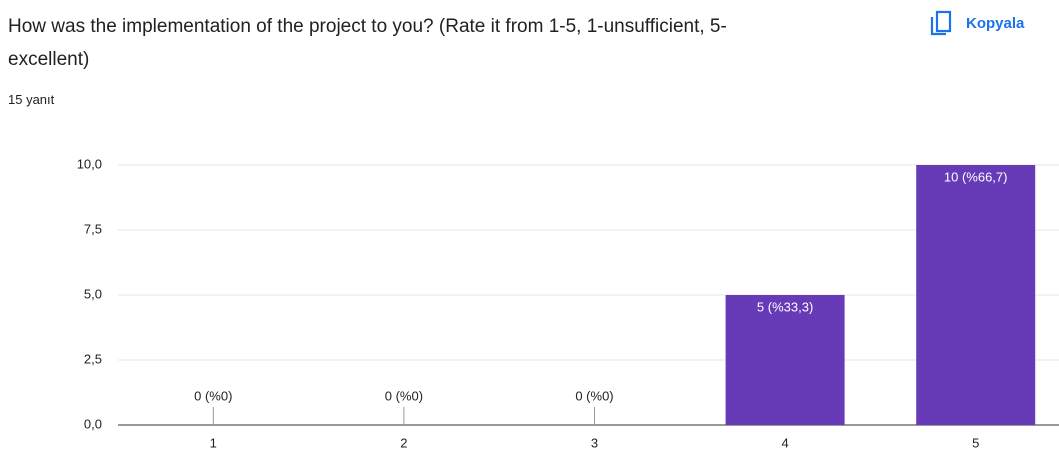  Describe the element at coordinates (93, 358) in the screenshot. I see `y-tick-label: 2,5` at that location.